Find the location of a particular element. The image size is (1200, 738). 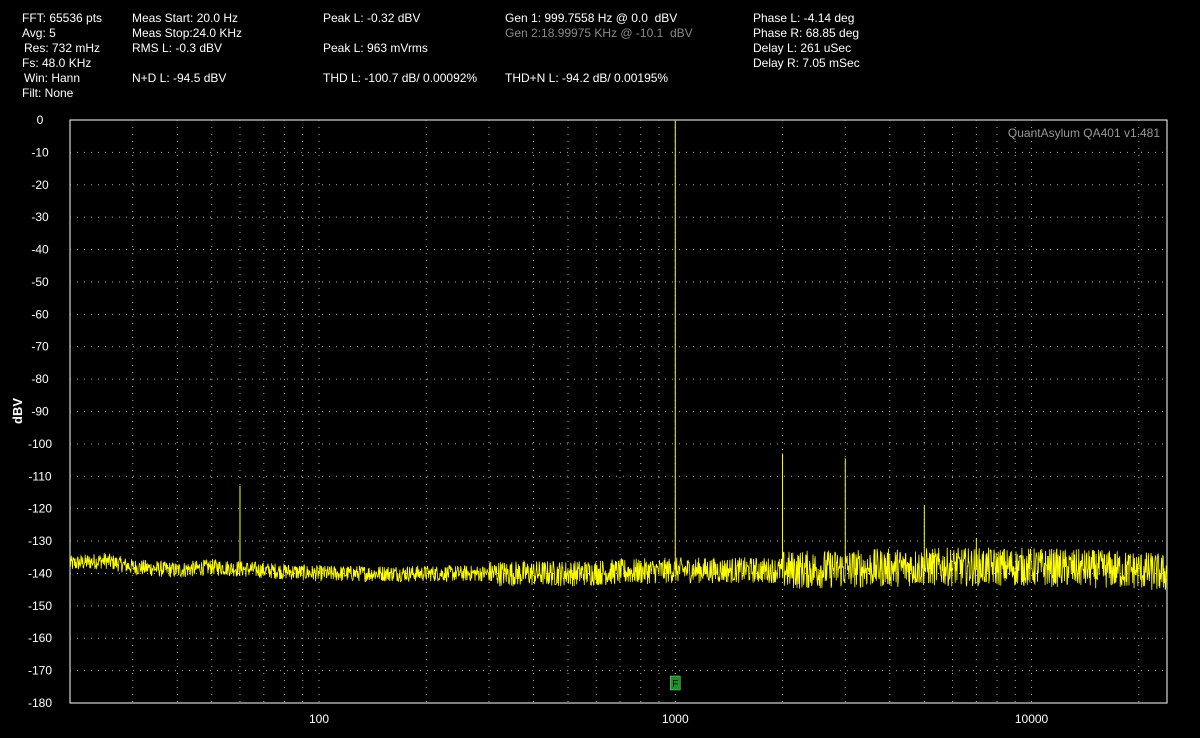

y-axis-label: dBV is located at coordinates (17, 411).